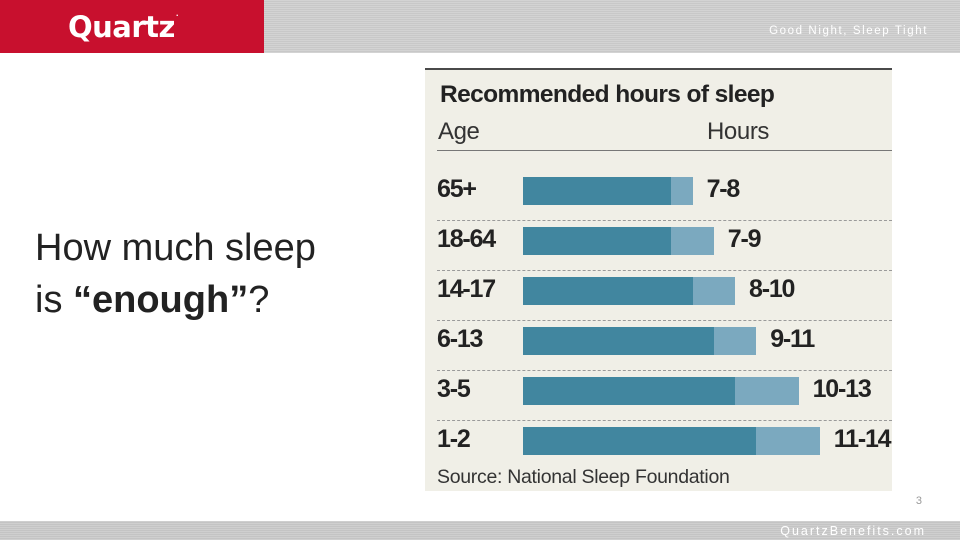 Image resolution: width=960 pixels, height=540 pixels. Describe the element at coordinates (664, 150) in the screenshot. I see `header-rule` at that location.